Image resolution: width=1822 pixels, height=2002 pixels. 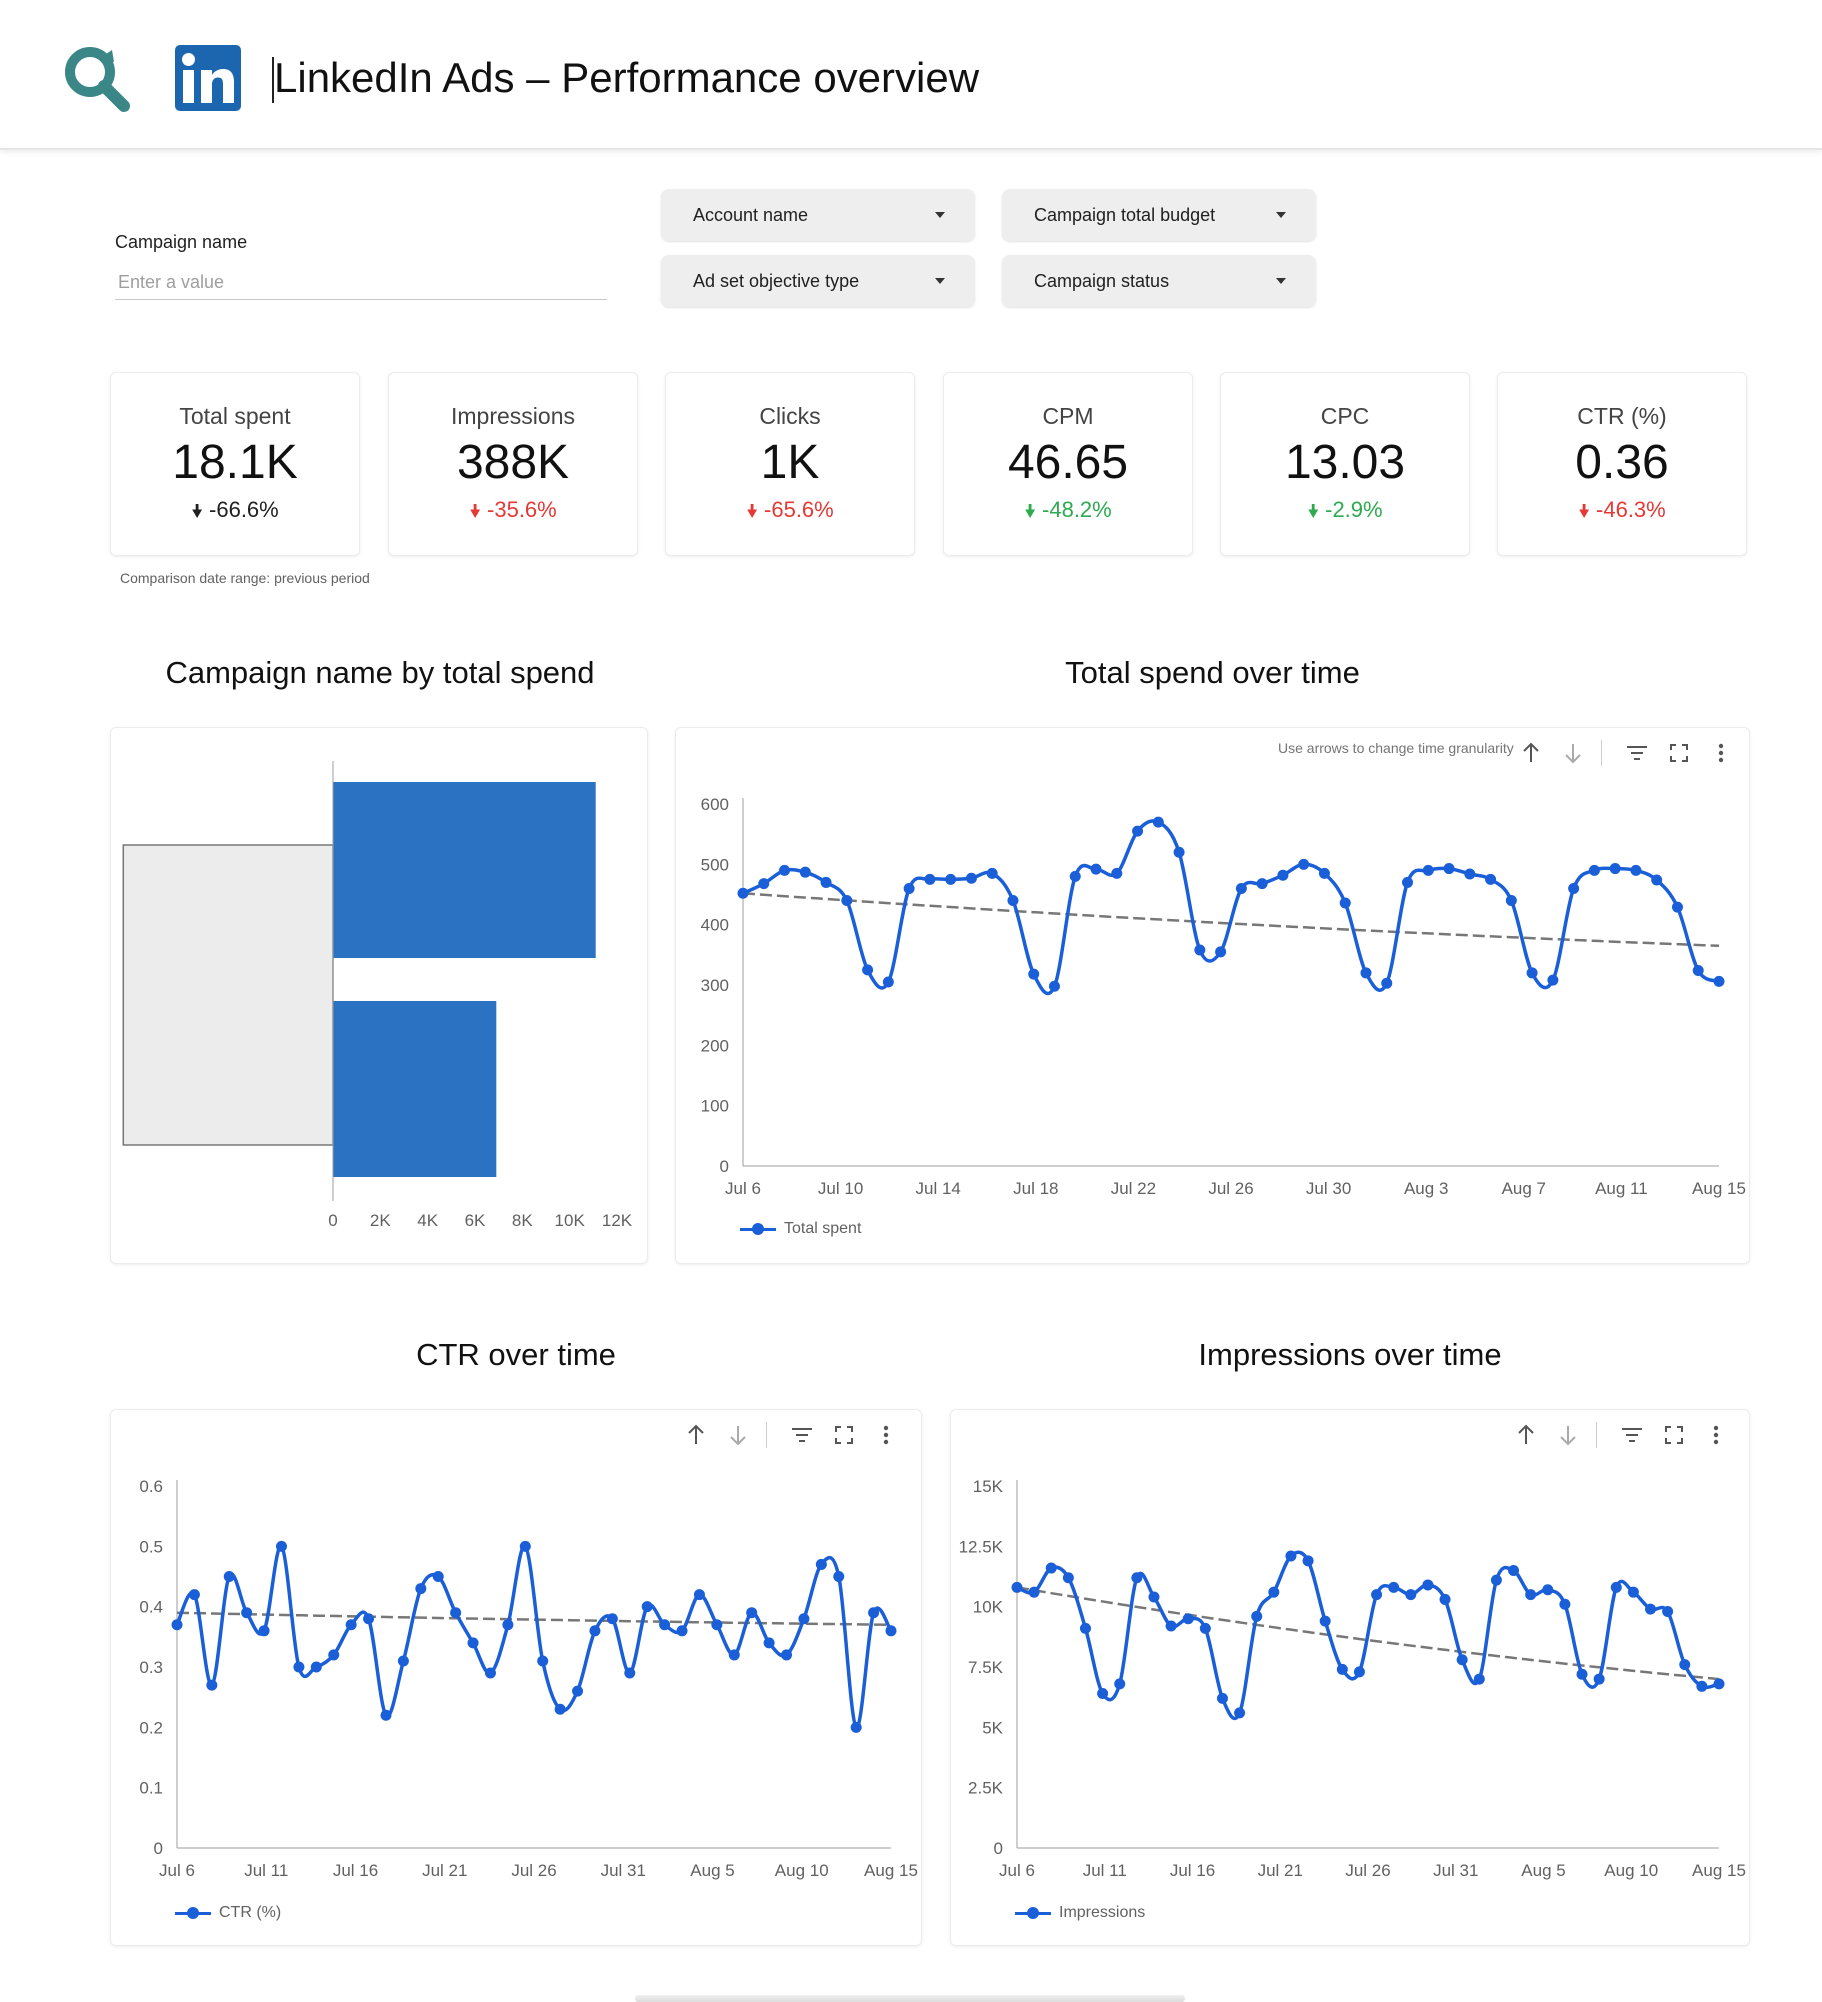 I want to click on account-name-dropdown: Account name, so click(x=818, y=215).